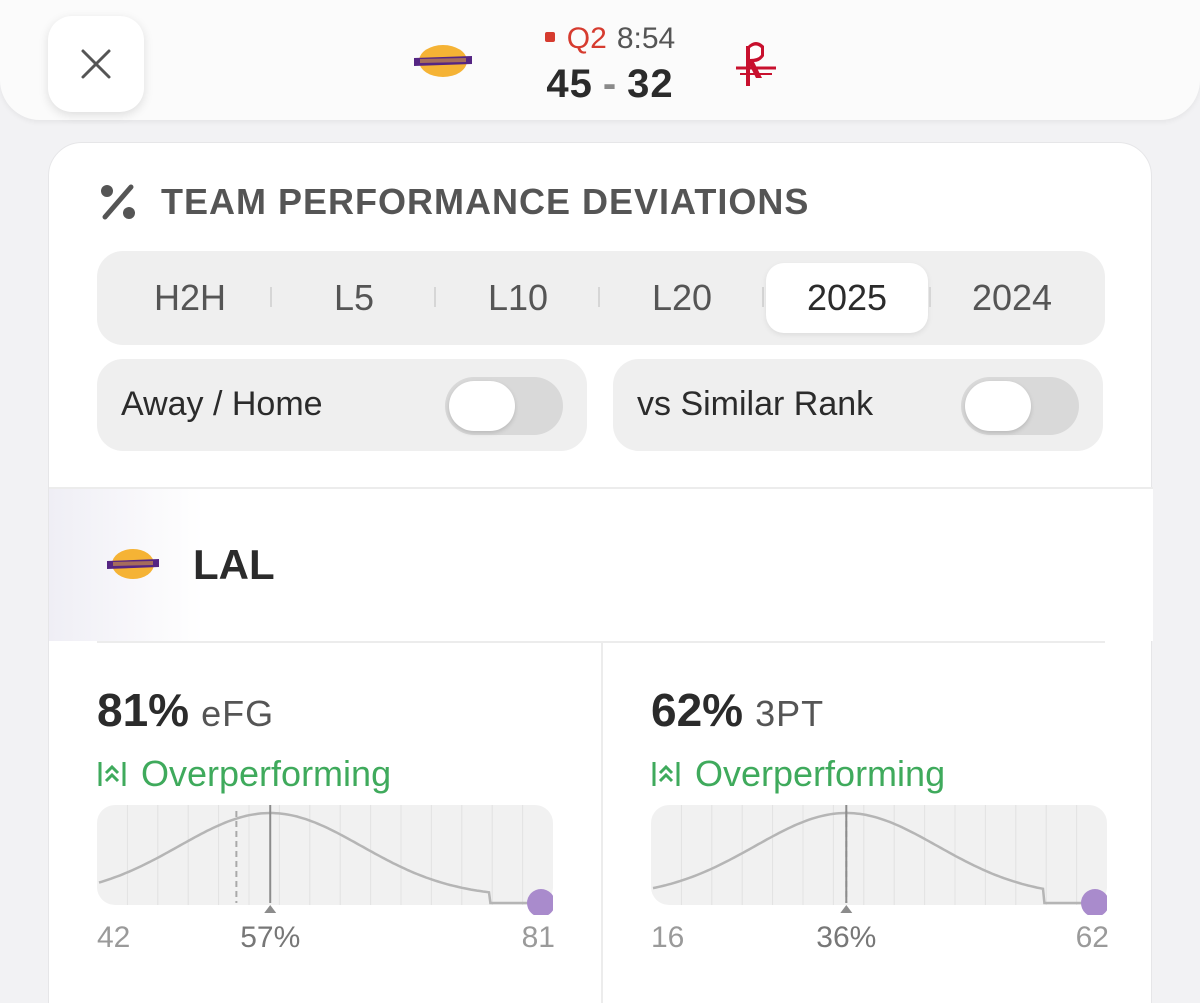 This screenshot has height=1003, width=1200. What do you see at coordinates (354, 297) in the screenshot?
I see `segment-l5: L5` at bounding box center [354, 297].